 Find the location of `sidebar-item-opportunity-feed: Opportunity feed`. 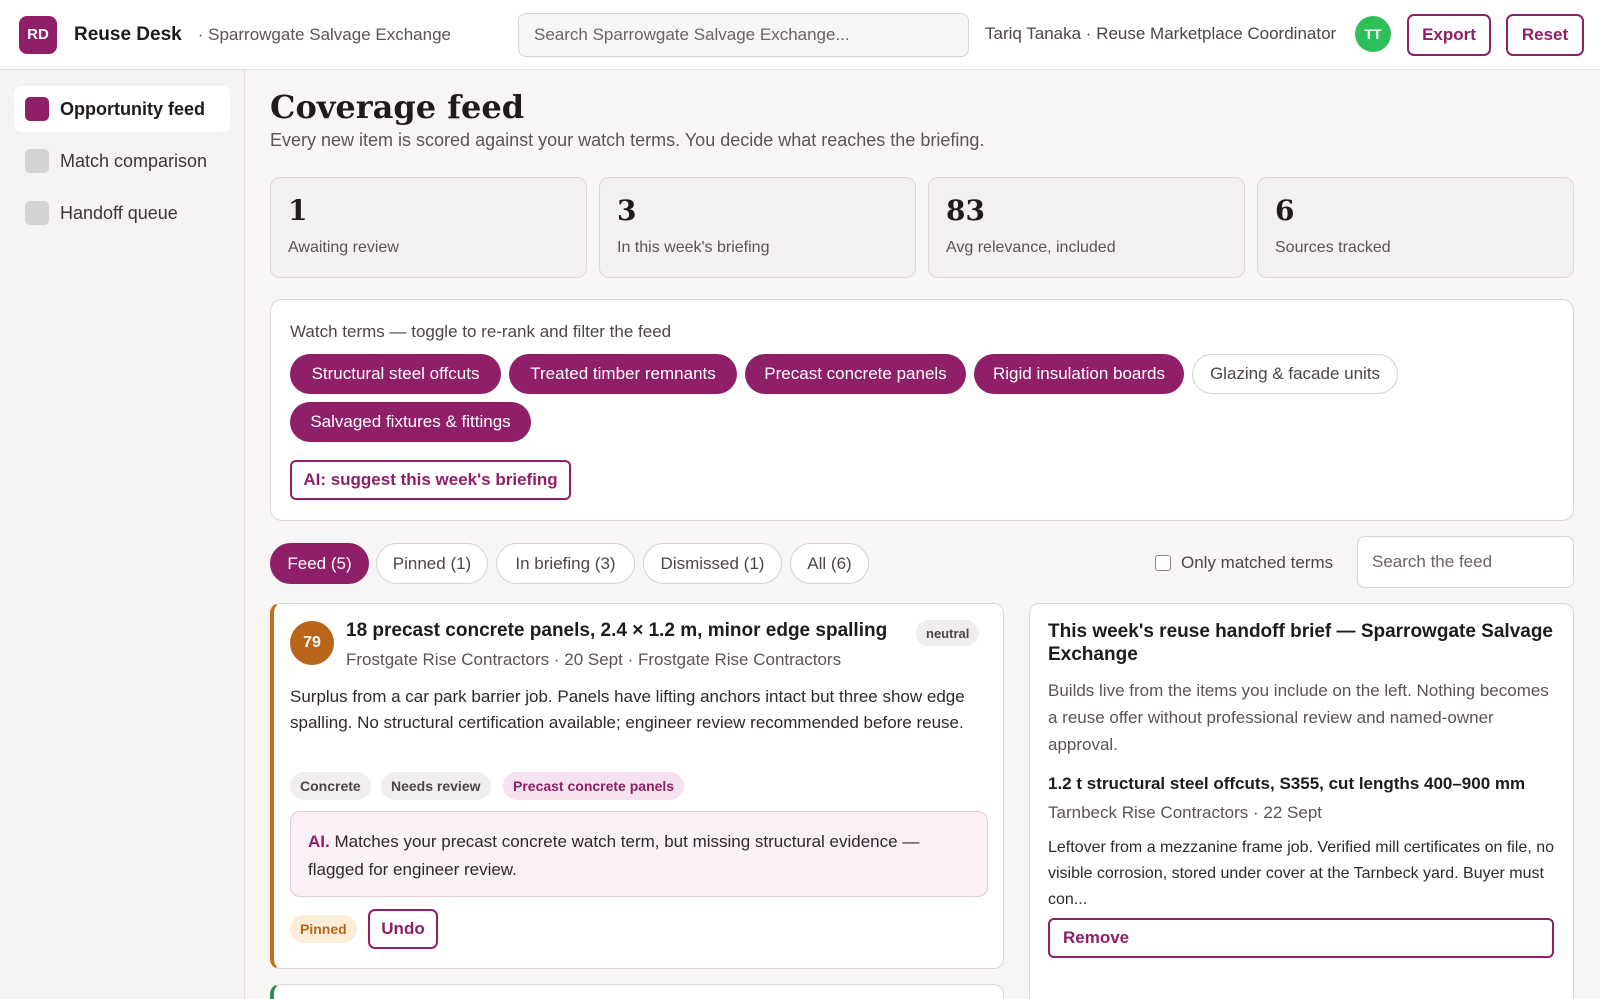

sidebar-item-opportunity-feed: Opportunity feed is located at coordinates (122, 109).